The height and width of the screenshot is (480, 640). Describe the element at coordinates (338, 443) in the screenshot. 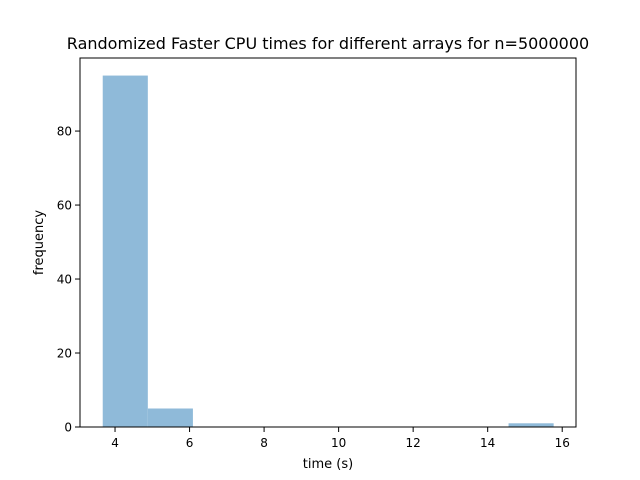

I see `x-tick-label: 10` at that location.